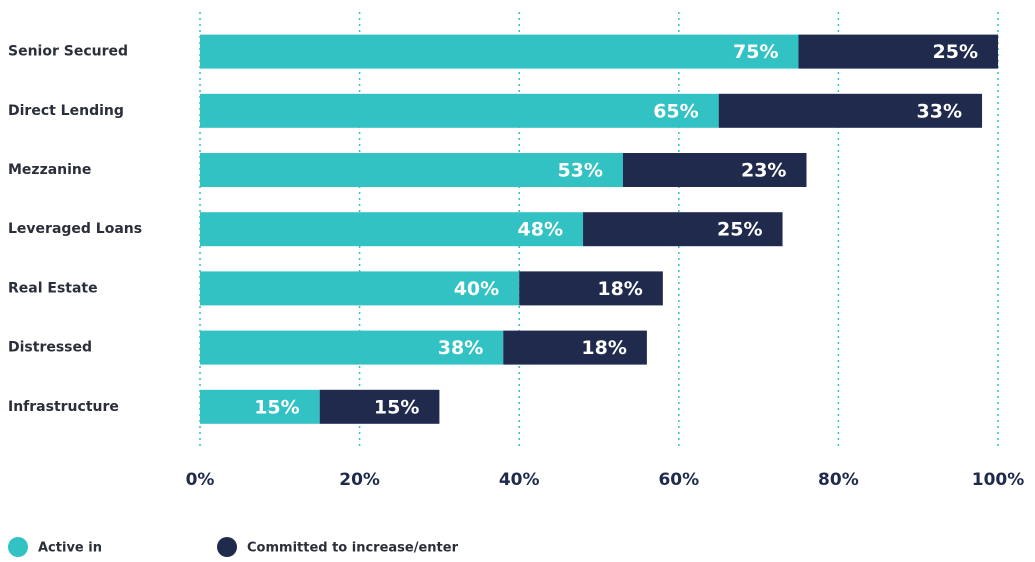 Image resolution: width=1035 pixels, height=562 pixels. I want to click on legend-label: Active in, so click(70, 548).